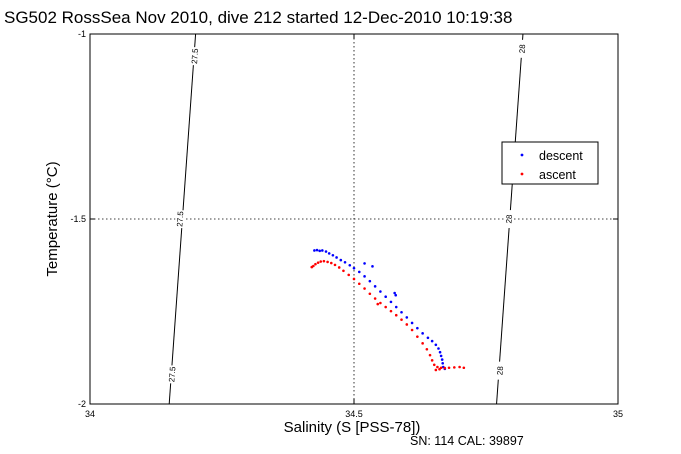 This screenshot has width=681, height=454. What do you see at coordinates (618, 414) in the screenshot?
I see `x-tick-label-2: 35` at bounding box center [618, 414].